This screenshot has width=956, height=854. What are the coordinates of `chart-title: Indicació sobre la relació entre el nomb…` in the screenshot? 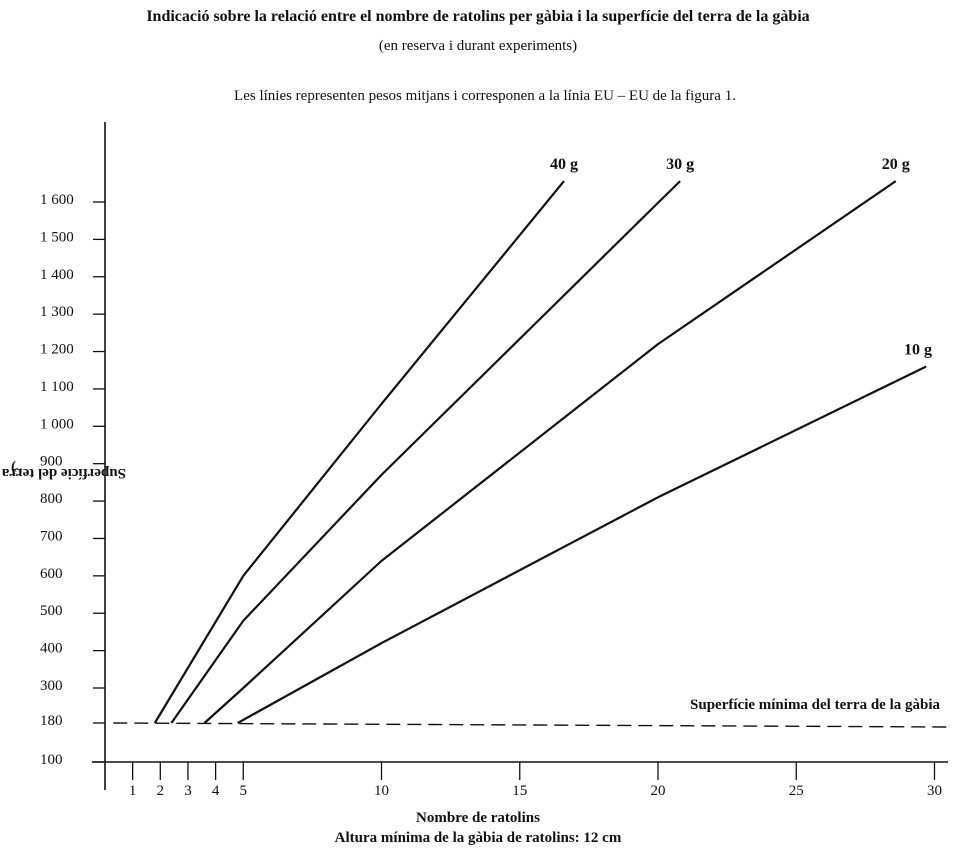 It's located at (478, 16).